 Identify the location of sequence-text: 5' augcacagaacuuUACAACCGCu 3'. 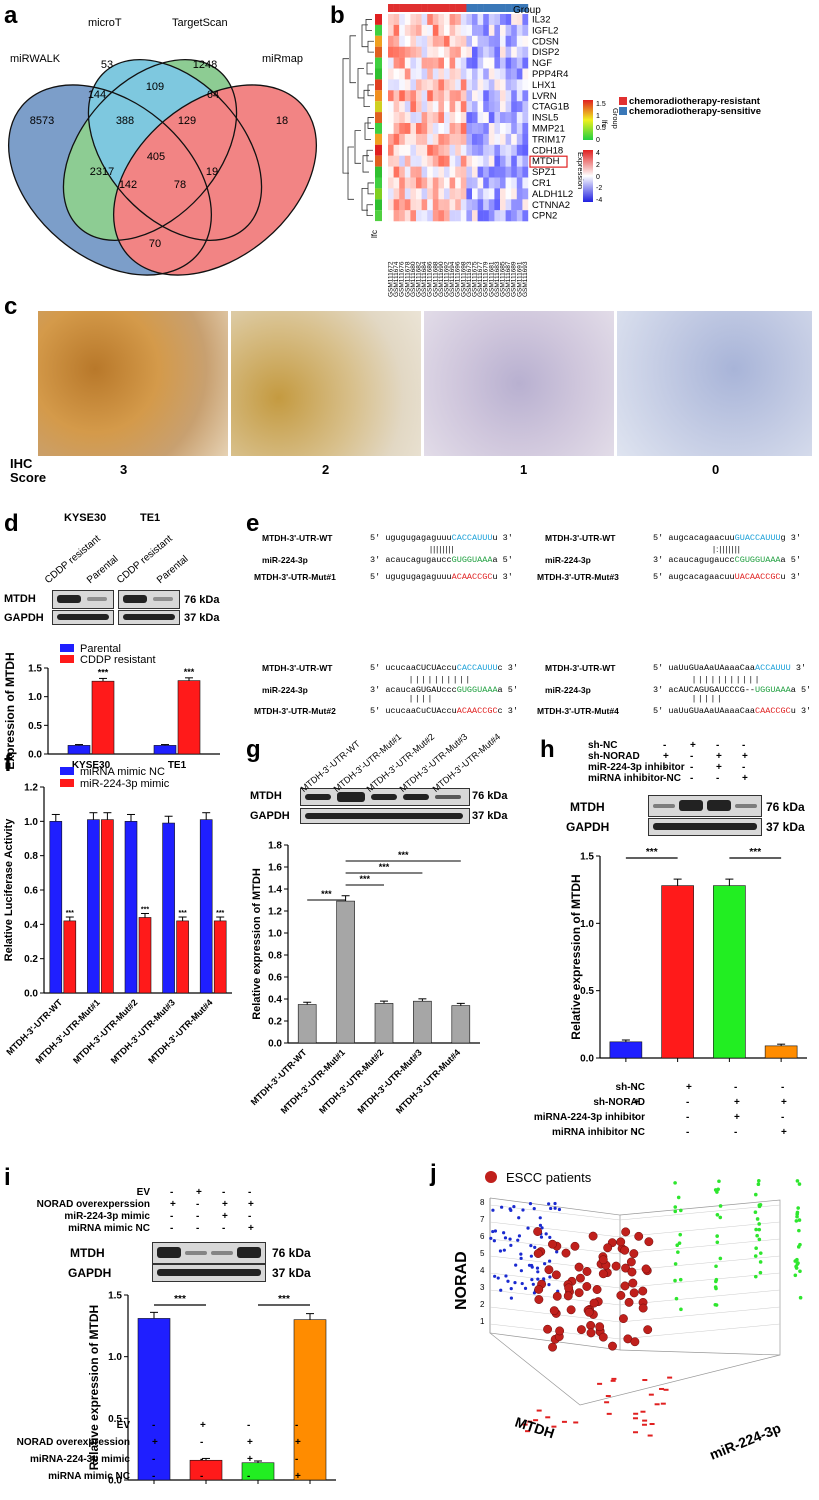
(727, 577).